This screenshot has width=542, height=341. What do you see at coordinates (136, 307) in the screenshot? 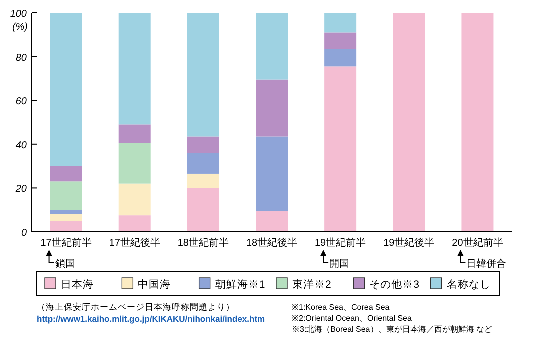
I see `text: （海上保安庁ホームページ日本海呼称問題より）` at bounding box center [136, 307].